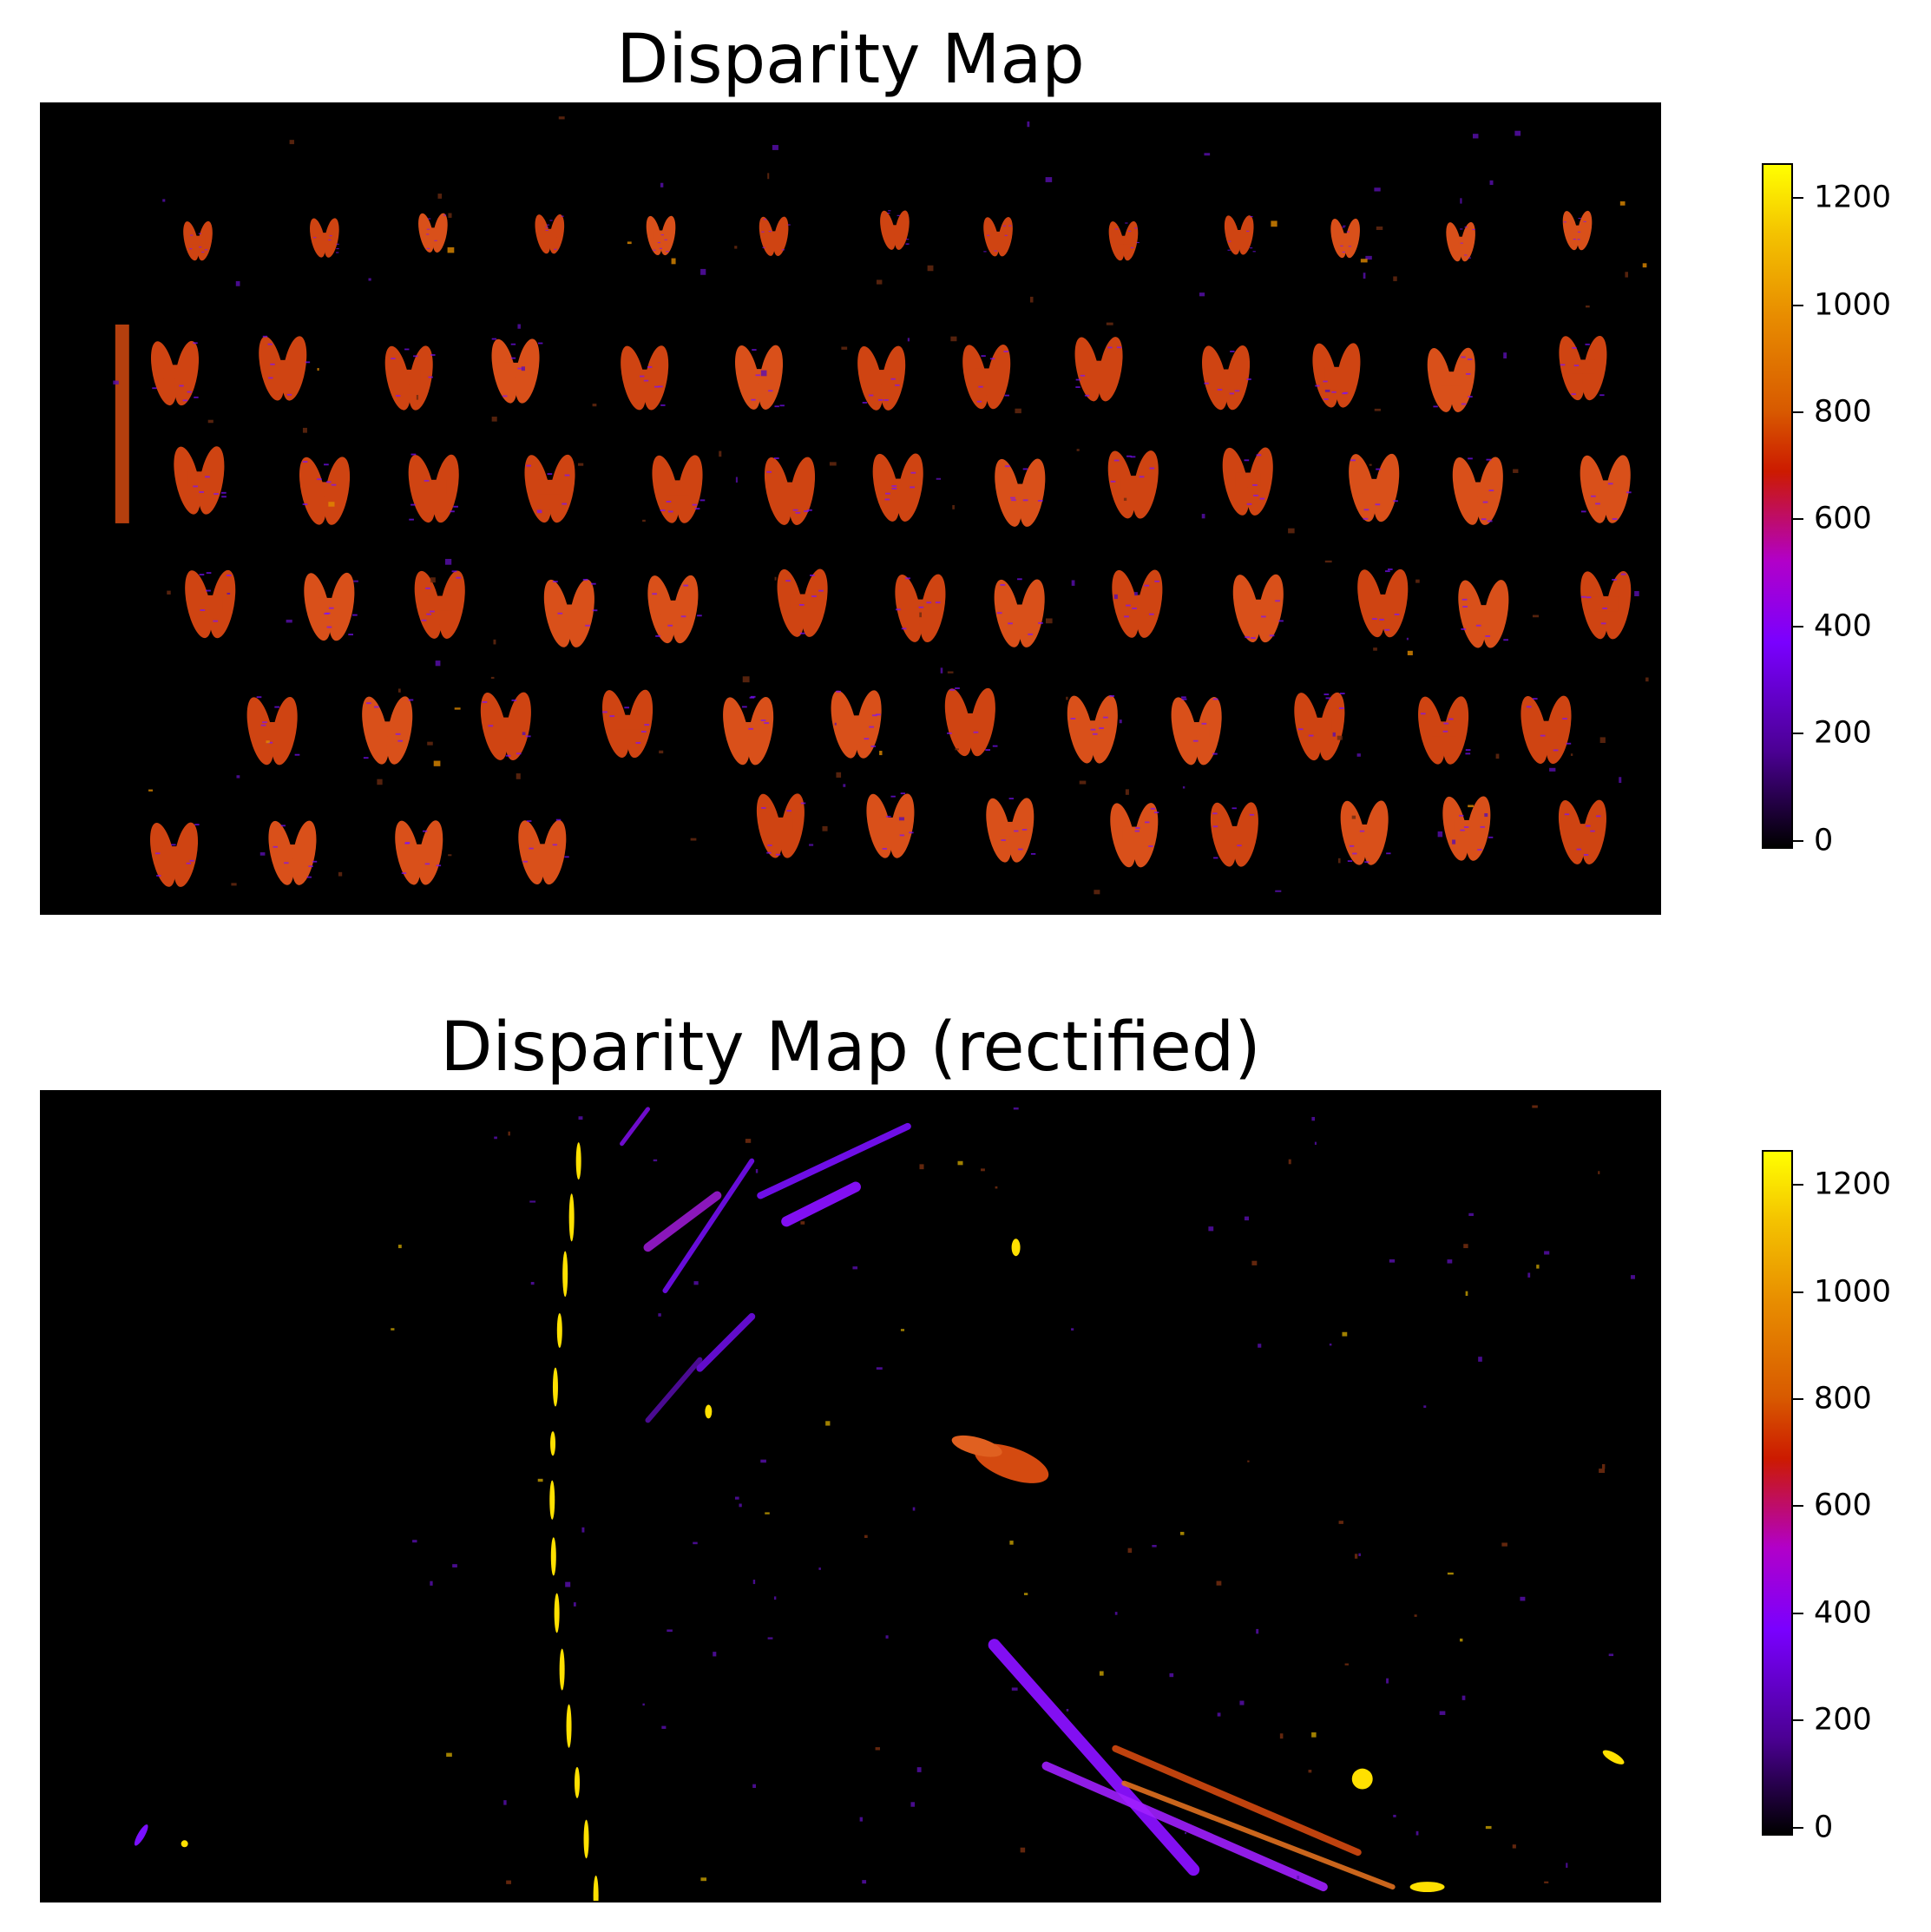  I want to click on panel-1-title: Disparity Map, so click(851, 60).